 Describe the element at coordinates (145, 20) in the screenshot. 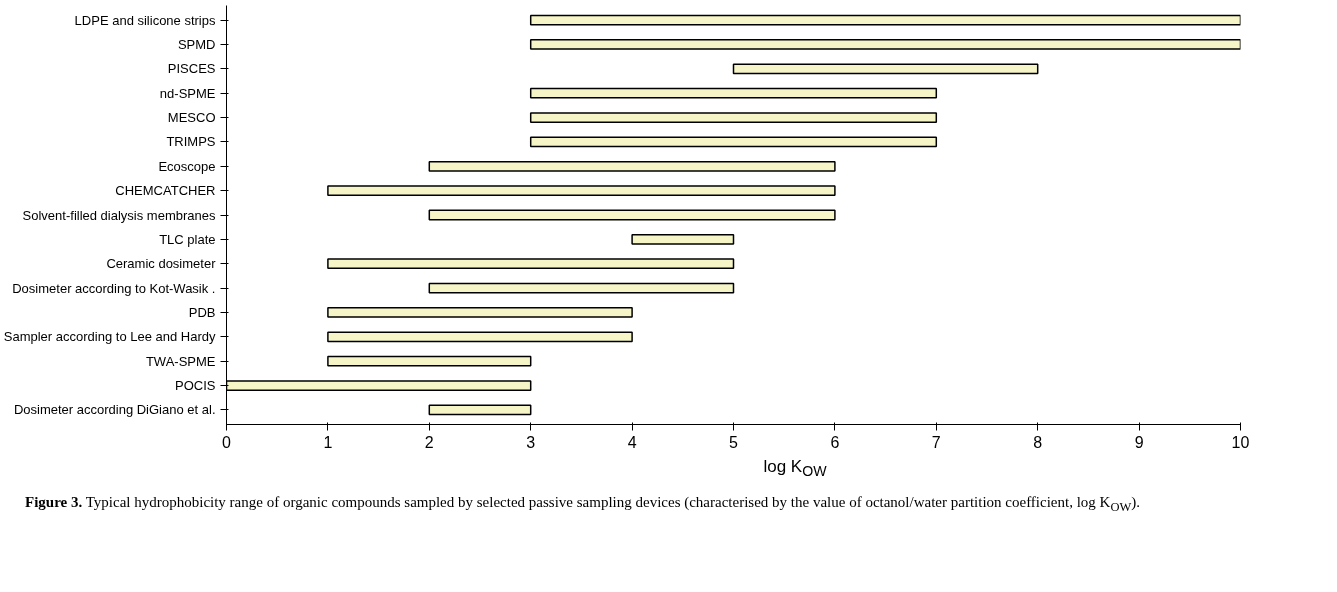

I see `y-tick-label: LDPE and silicone strips` at that location.